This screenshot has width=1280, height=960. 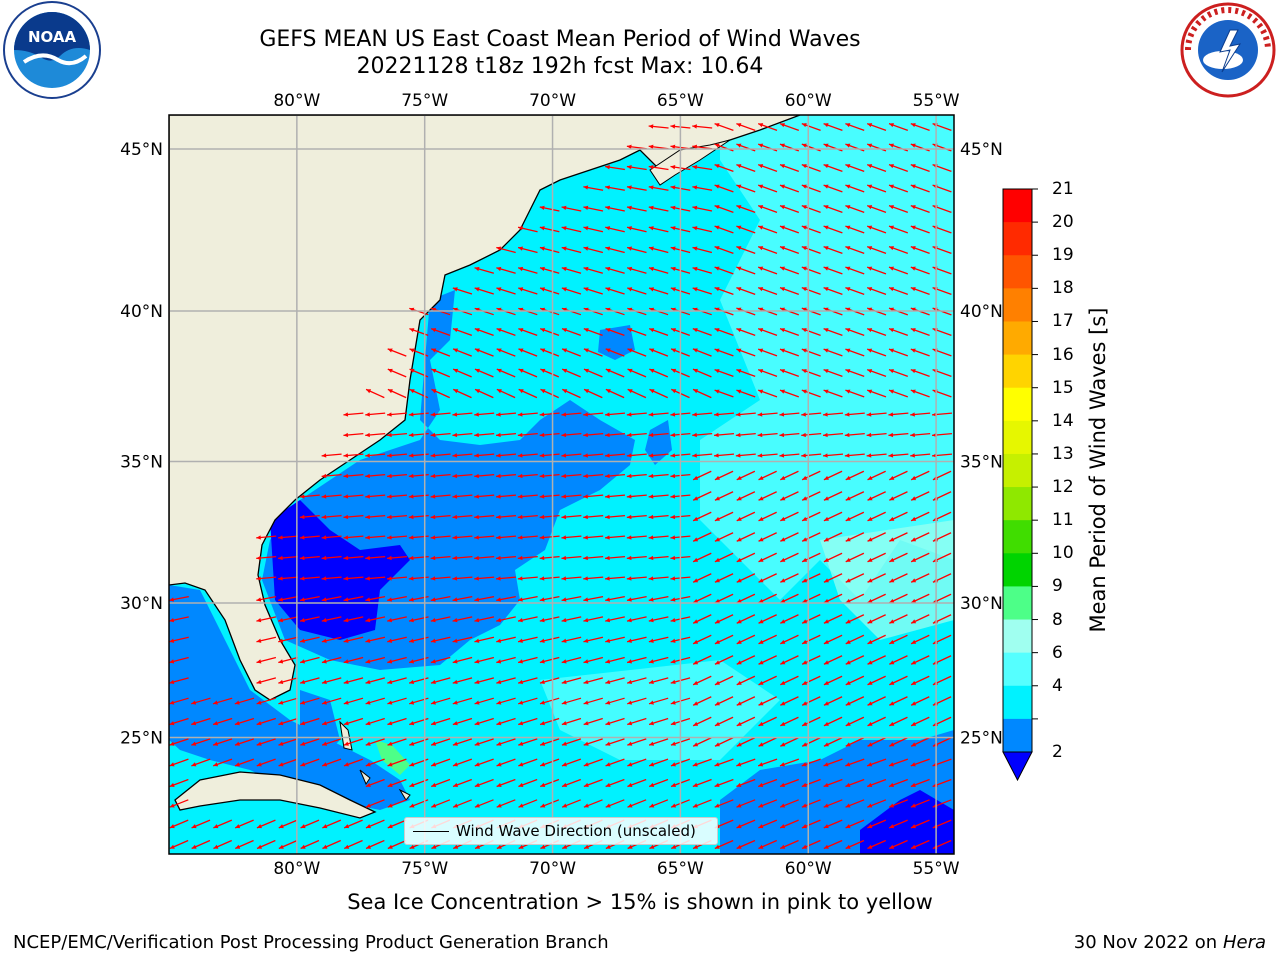 I want to click on lon-tick-top: 55°W, so click(x=936, y=101).